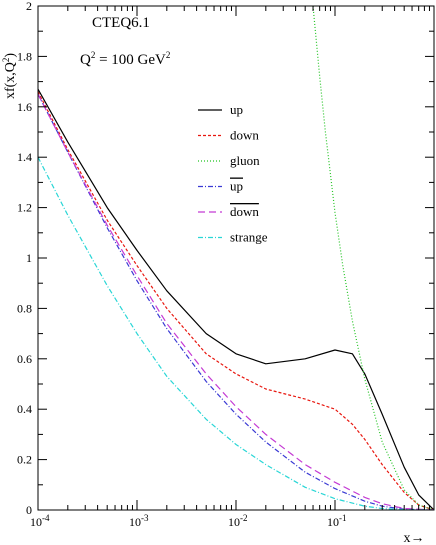  Describe the element at coordinates (337, 521) in the screenshot. I see `x-tick-label: 10⁻¹` at that location.